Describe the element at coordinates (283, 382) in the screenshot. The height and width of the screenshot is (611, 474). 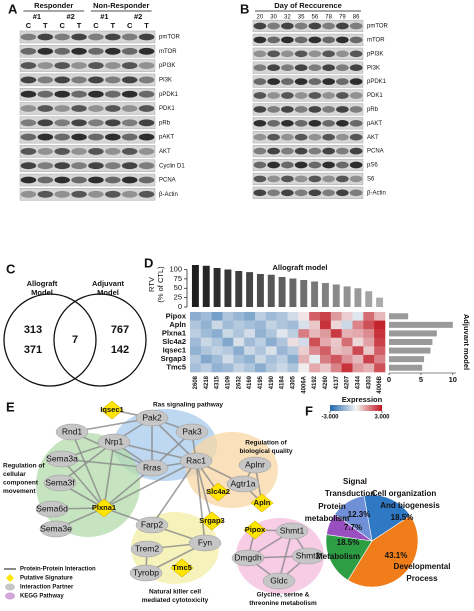
I see `x-tick-label: 4184` at that location.